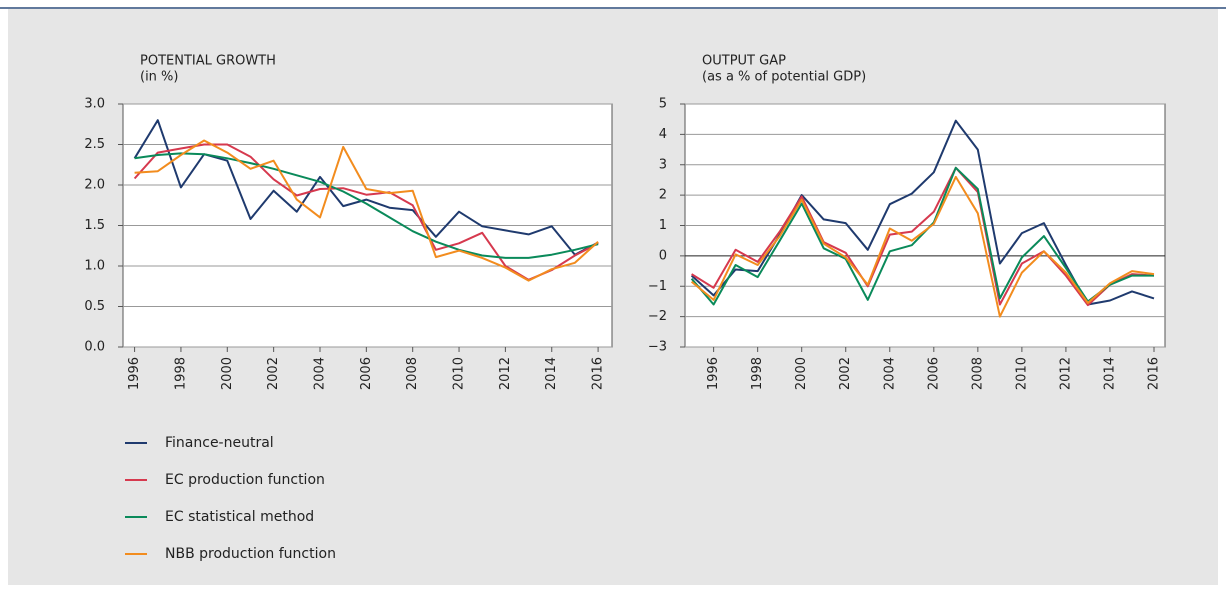 The image size is (1226, 594). What do you see at coordinates (94, 225) in the screenshot?
I see `y-tick-label: 1.5` at bounding box center [94, 225].